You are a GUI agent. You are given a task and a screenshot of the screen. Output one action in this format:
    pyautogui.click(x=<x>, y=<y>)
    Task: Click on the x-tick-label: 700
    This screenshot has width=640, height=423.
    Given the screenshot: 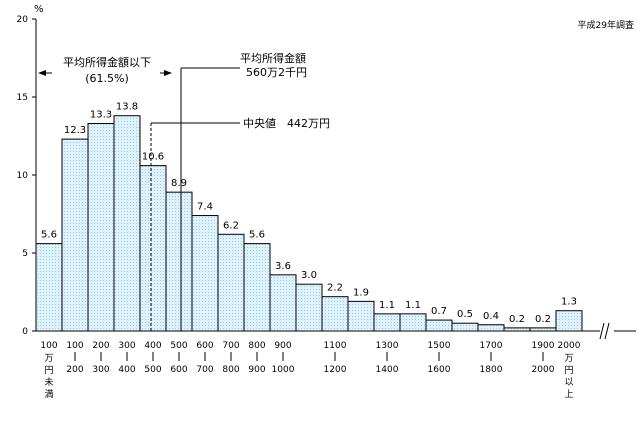 What is the action you would take?
    pyautogui.click(x=230, y=346)
    